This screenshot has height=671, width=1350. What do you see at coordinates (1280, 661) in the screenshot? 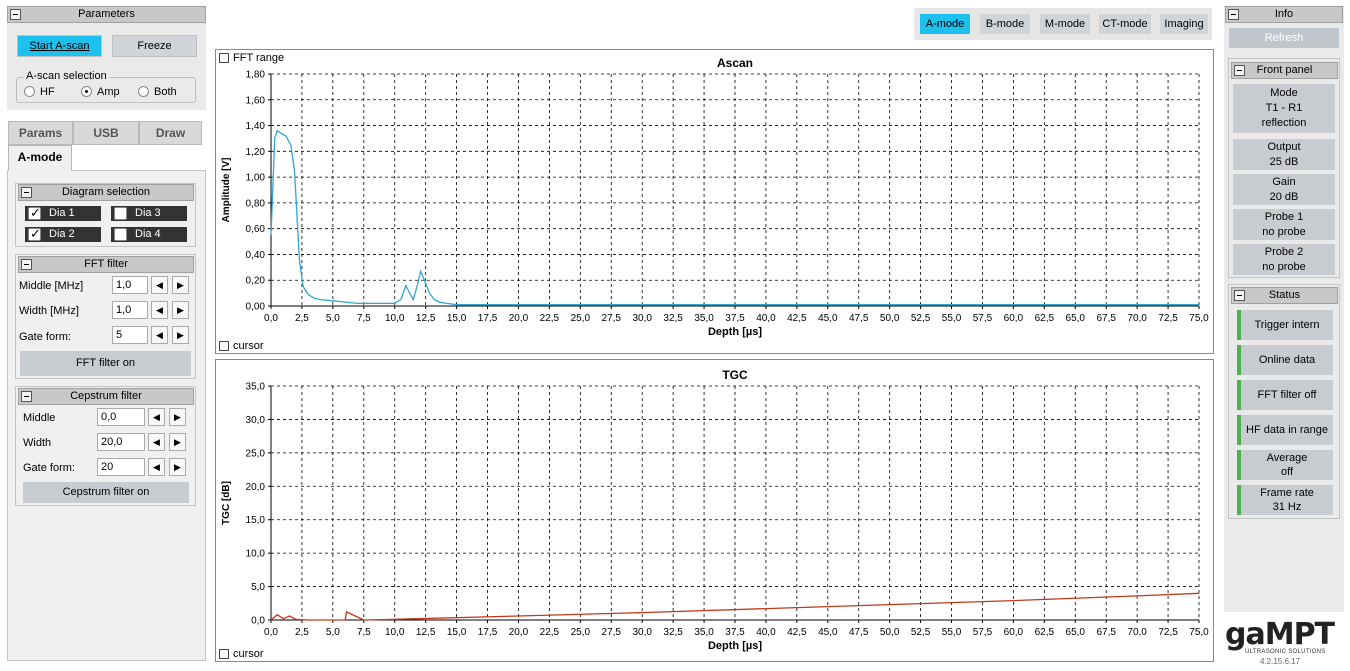
I see `version-label: 4.2.15.6.17` at bounding box center [1280, 661].